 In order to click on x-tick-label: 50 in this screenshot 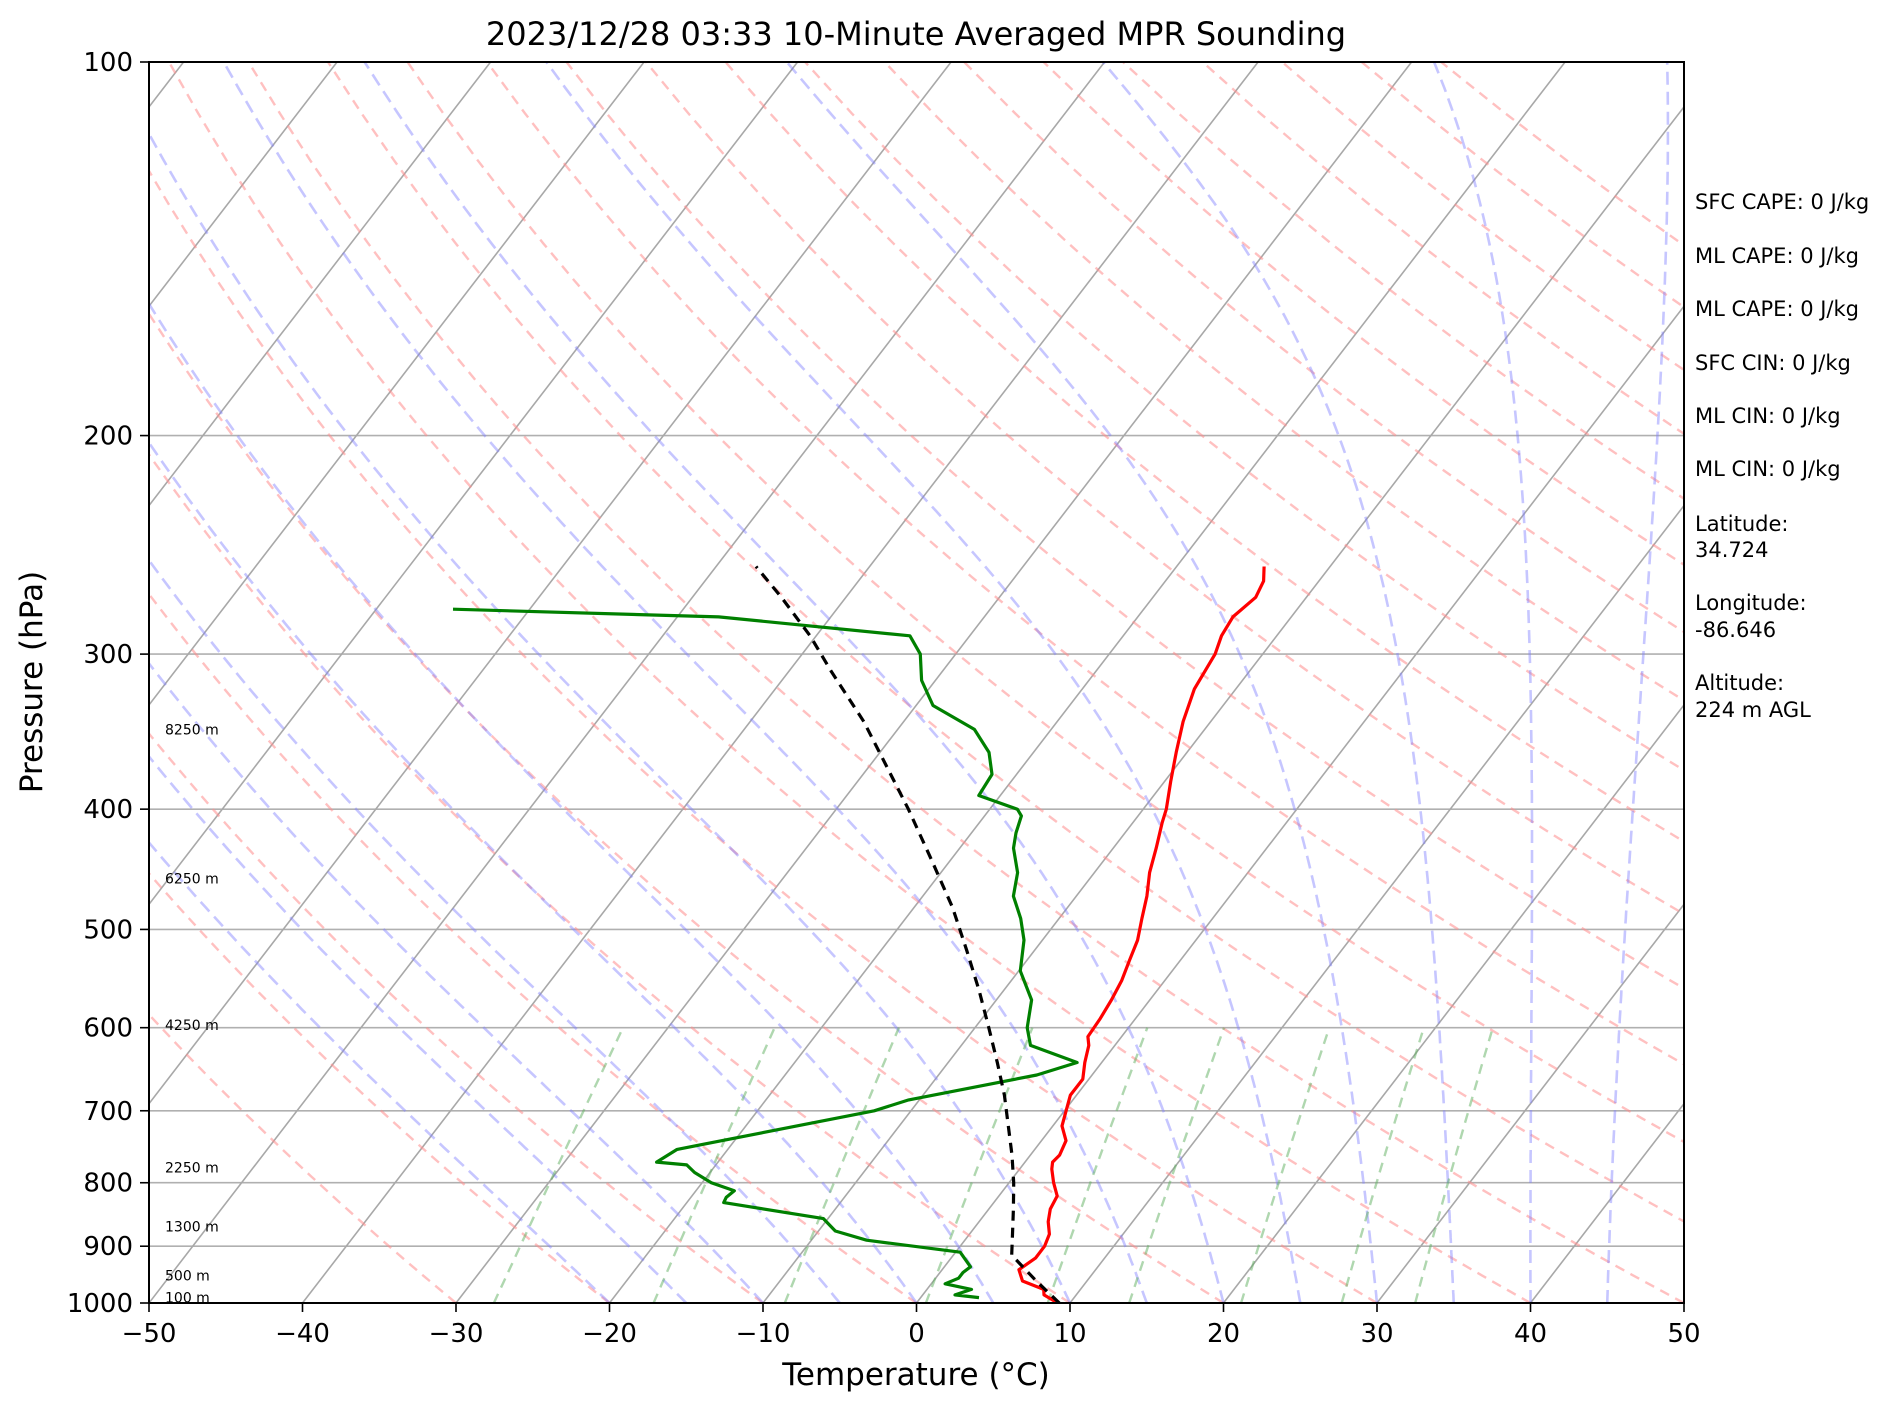, I will do `click(1683, 1334)`.